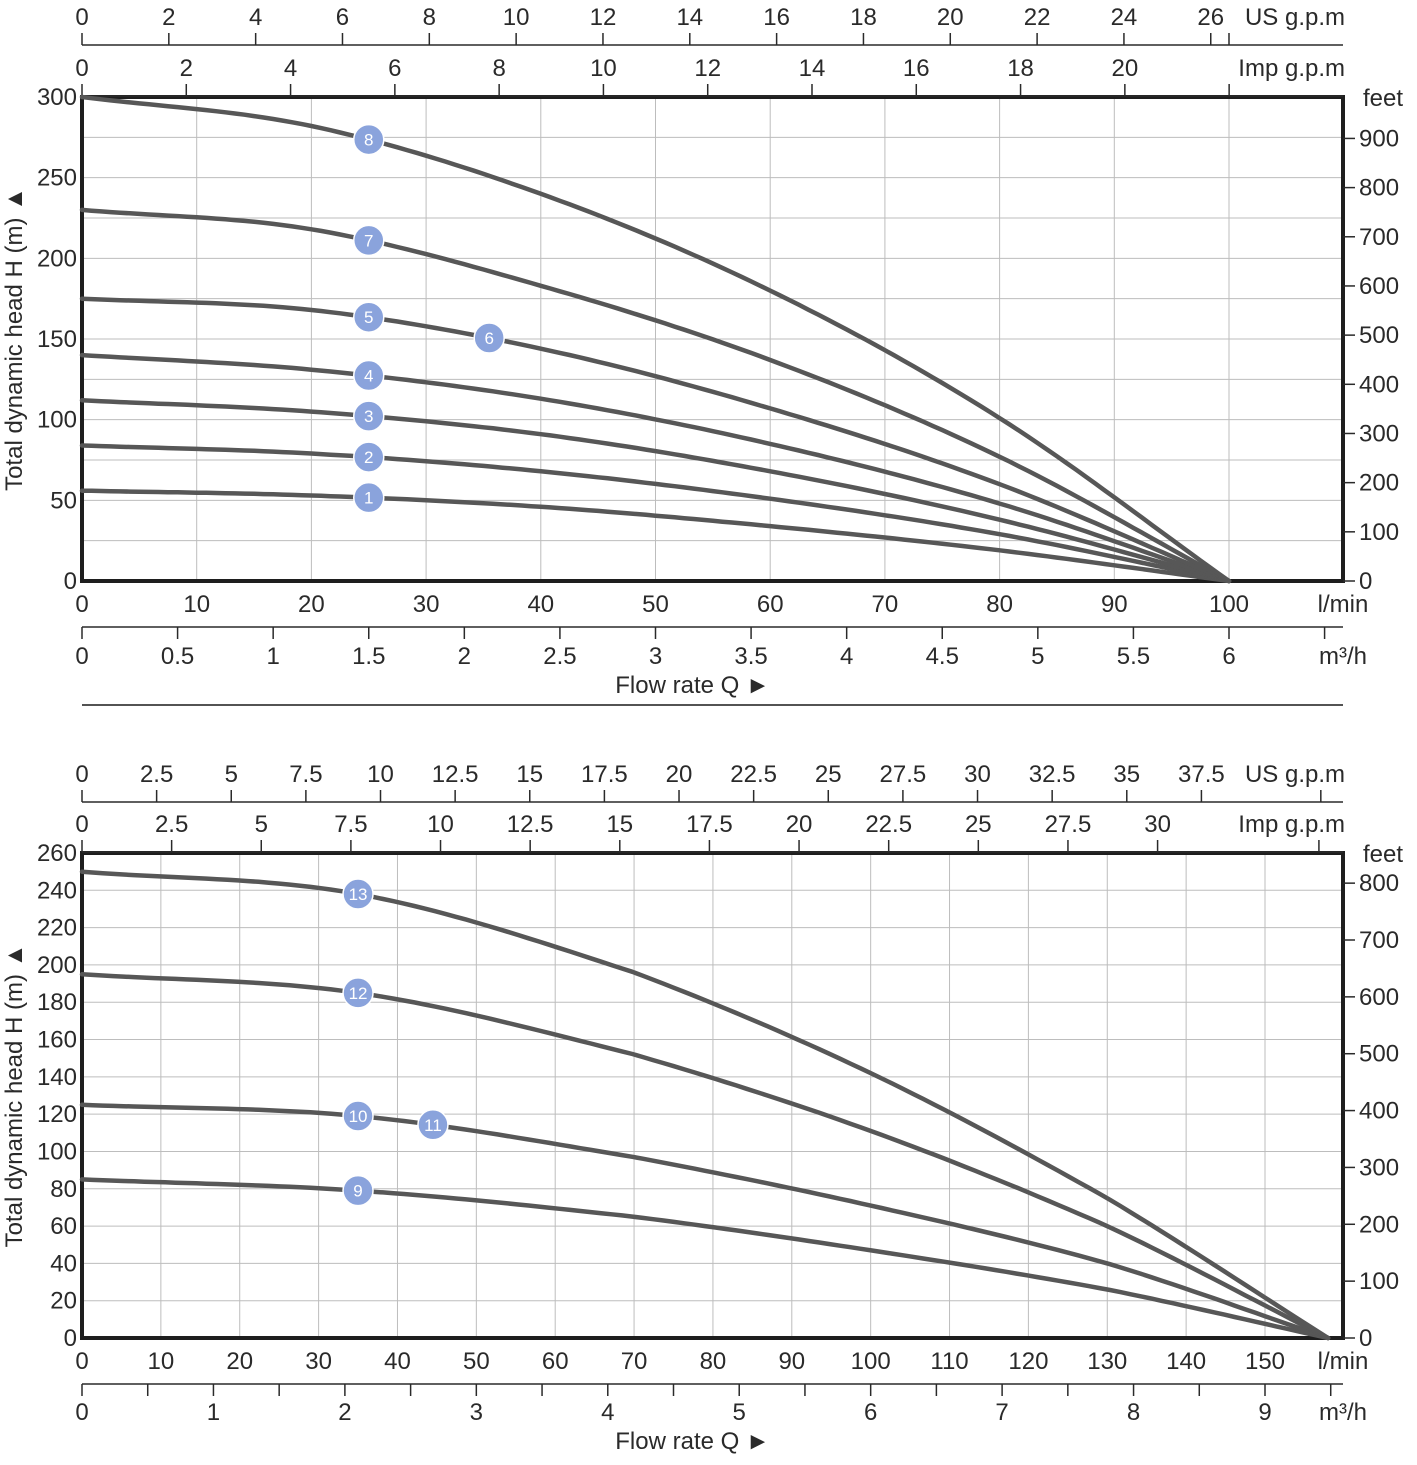 This screenshot has width=1417, height=1465. I want to click on curve-marker-label: 13, so click(358, 894).